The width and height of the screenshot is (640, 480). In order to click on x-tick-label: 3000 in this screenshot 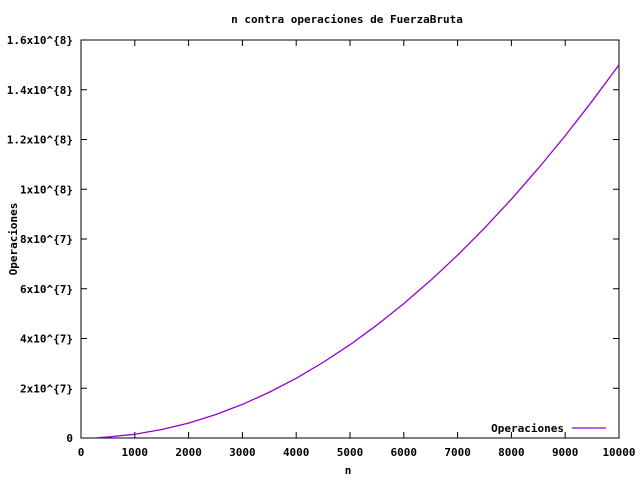, I will do `click(242, 452)`.